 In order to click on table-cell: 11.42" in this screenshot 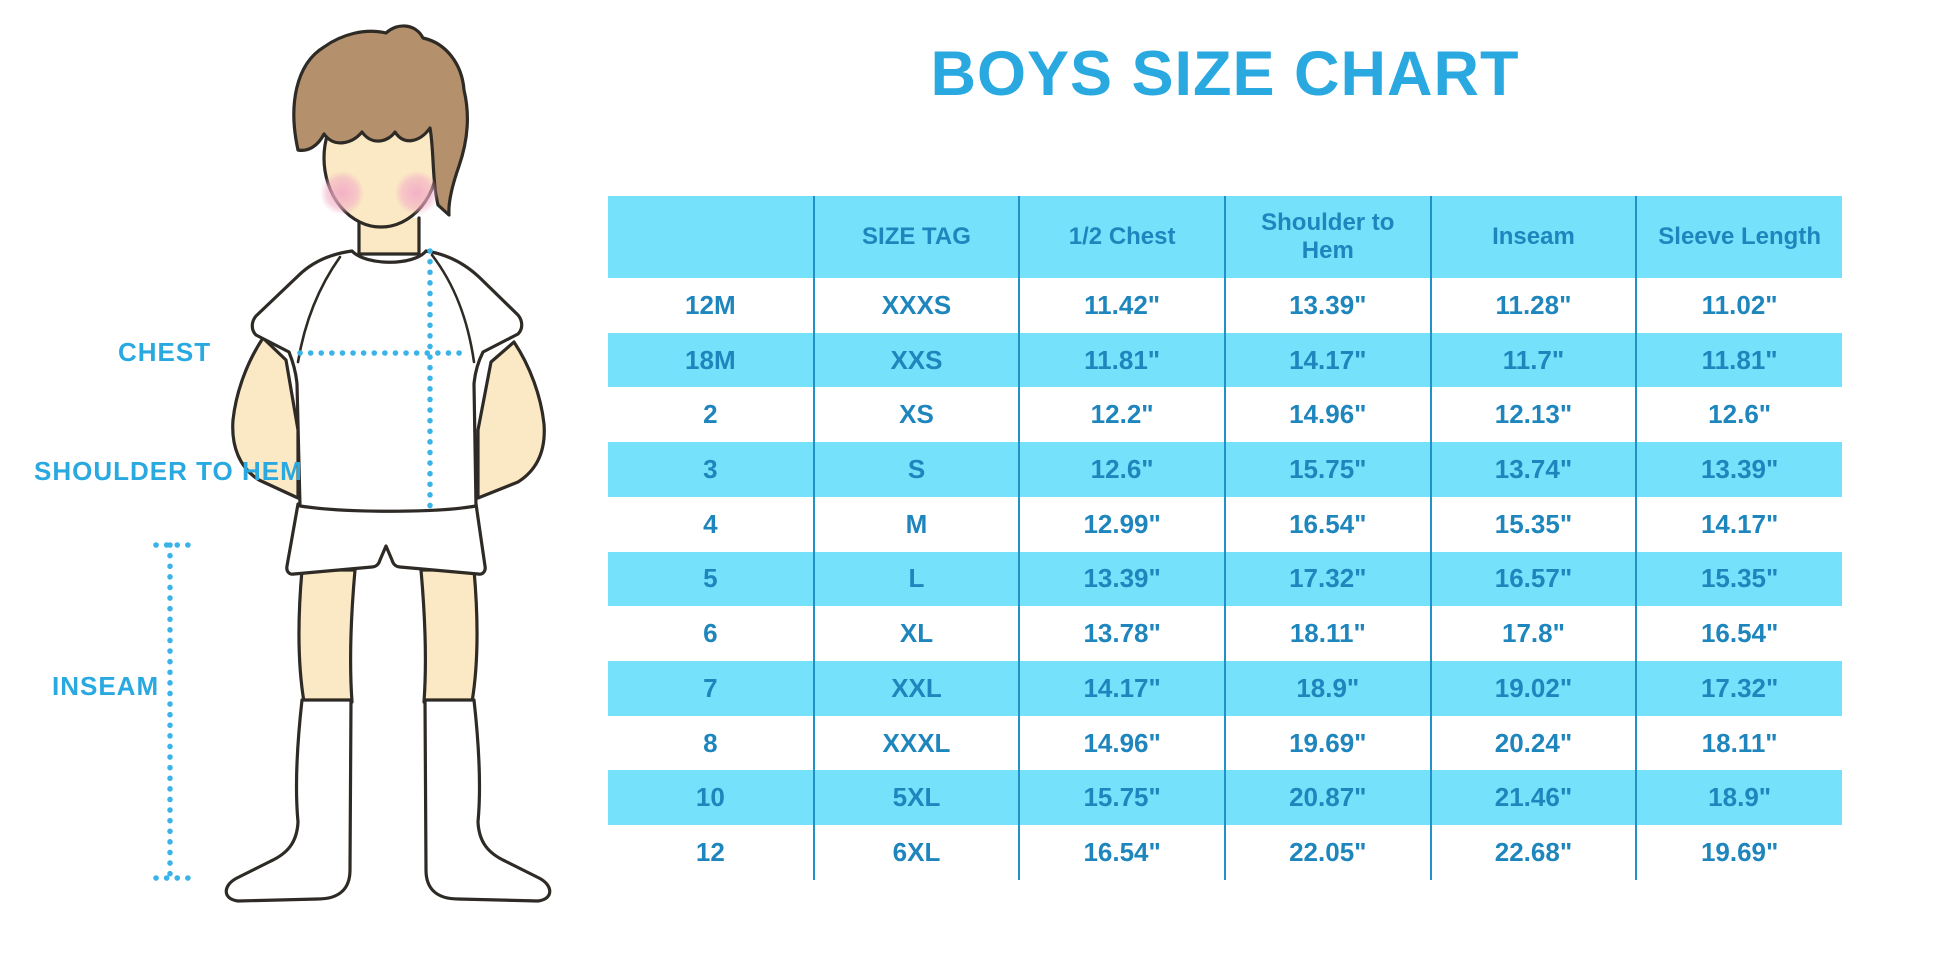, I will do `click(1122, 305)`.